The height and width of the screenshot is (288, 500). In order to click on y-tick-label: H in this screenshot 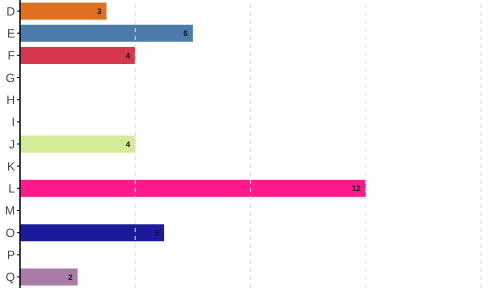, I will do `click(10, 99)`.